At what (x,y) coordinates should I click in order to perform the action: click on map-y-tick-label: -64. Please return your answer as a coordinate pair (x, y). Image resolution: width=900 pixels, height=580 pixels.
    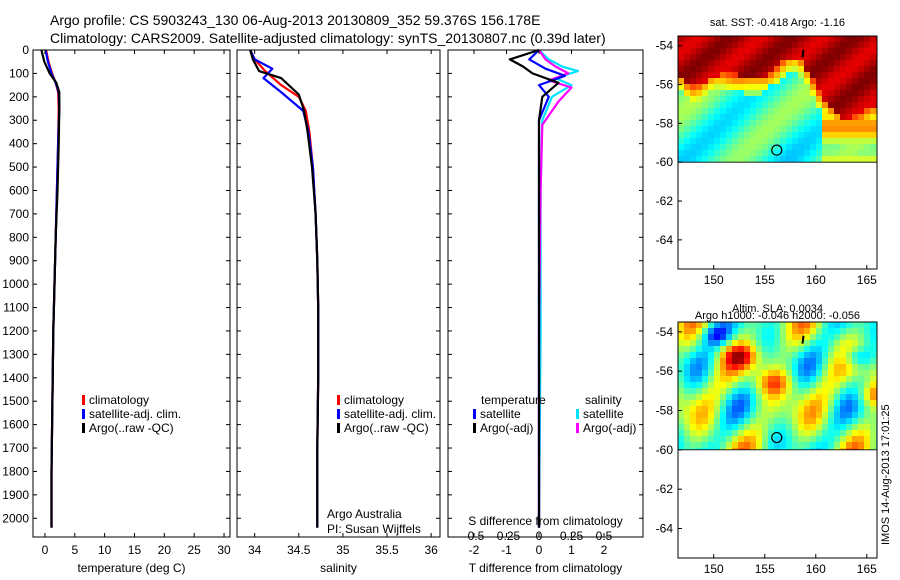
    Looking at the image, I should click on (665, 529).